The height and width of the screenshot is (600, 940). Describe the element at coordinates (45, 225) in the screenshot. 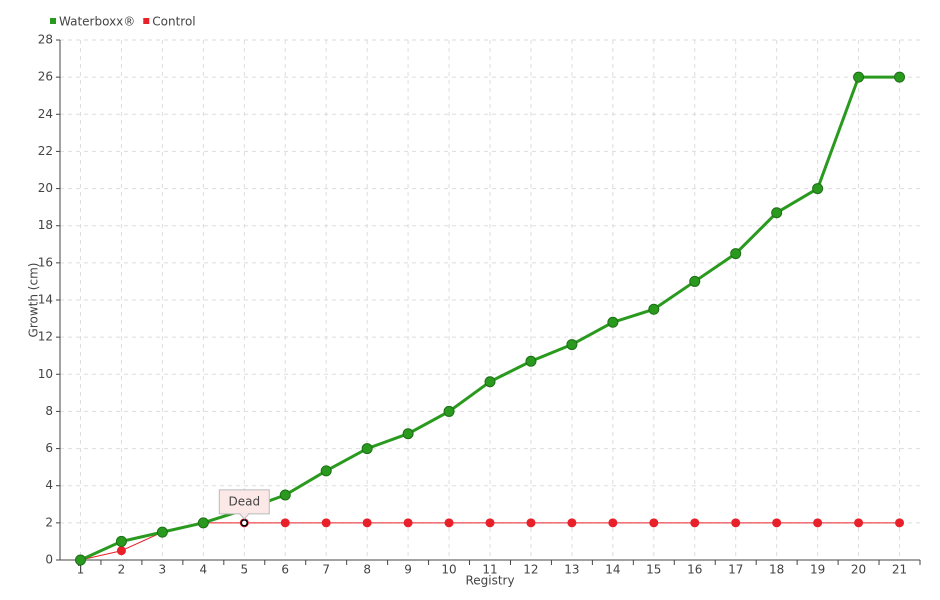

I see `y-tick-label: 18` at that location.